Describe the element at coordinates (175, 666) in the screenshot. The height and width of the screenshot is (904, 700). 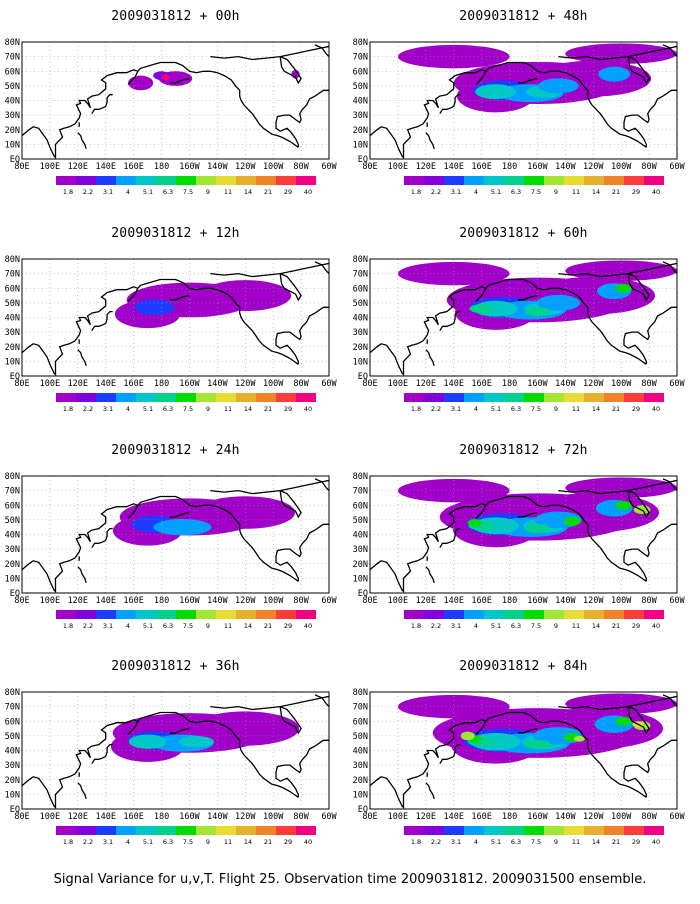
I see `panel-title: 2009031812 + 36h` at that location.